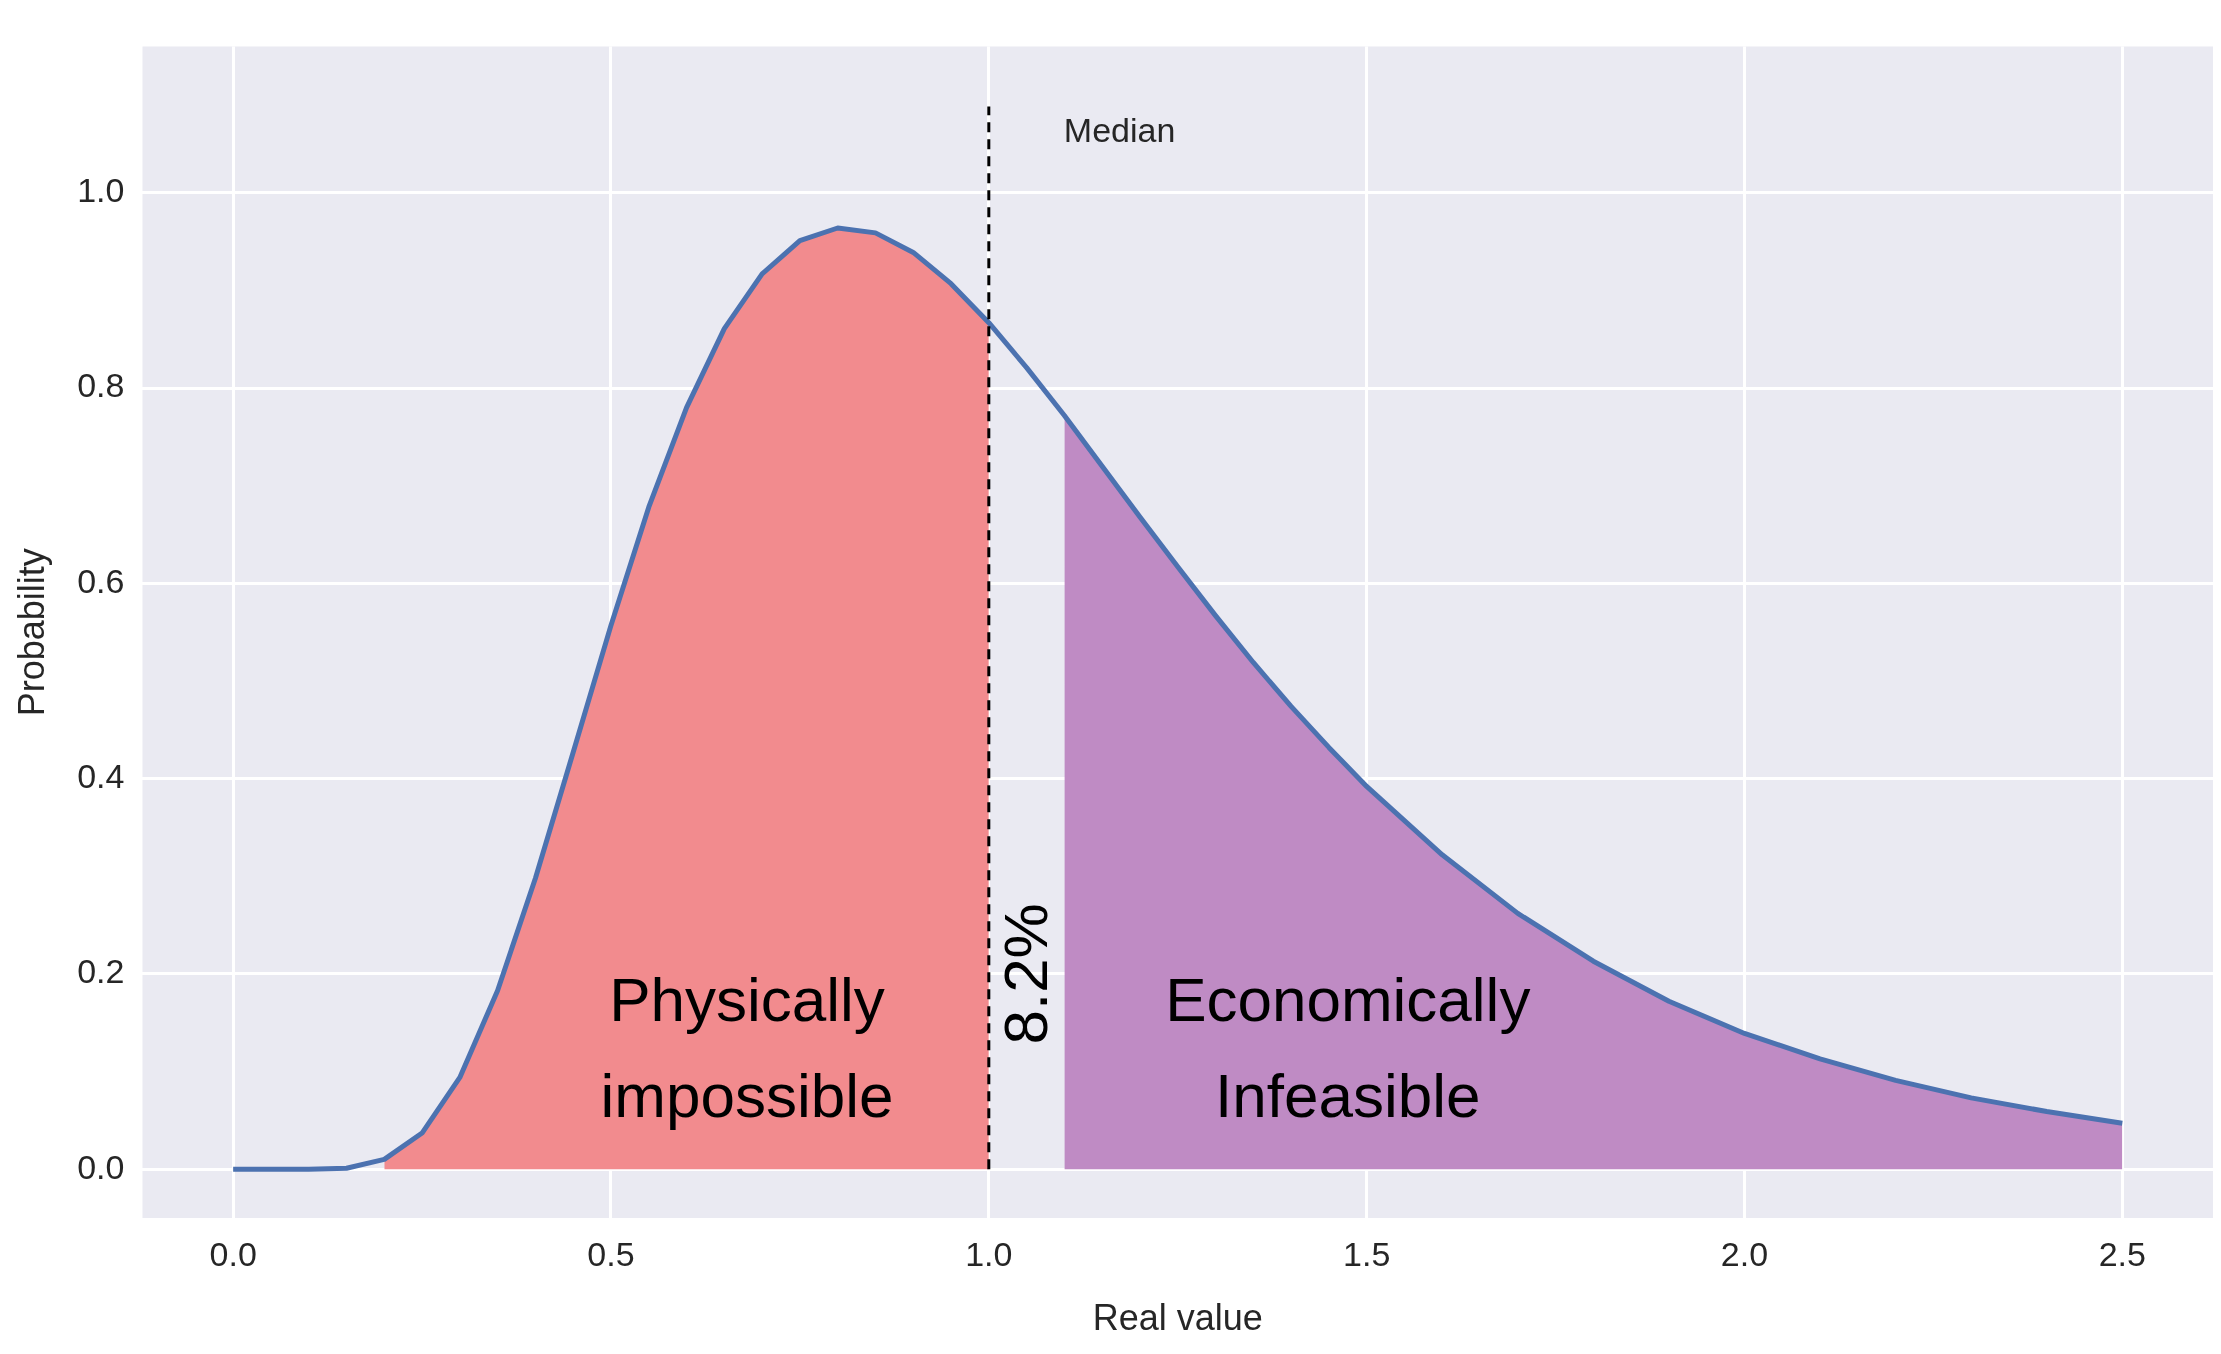 This screenshot has height=1354, width=2221. I want to click on y-tick-label: 0.8, so click(101, 385).